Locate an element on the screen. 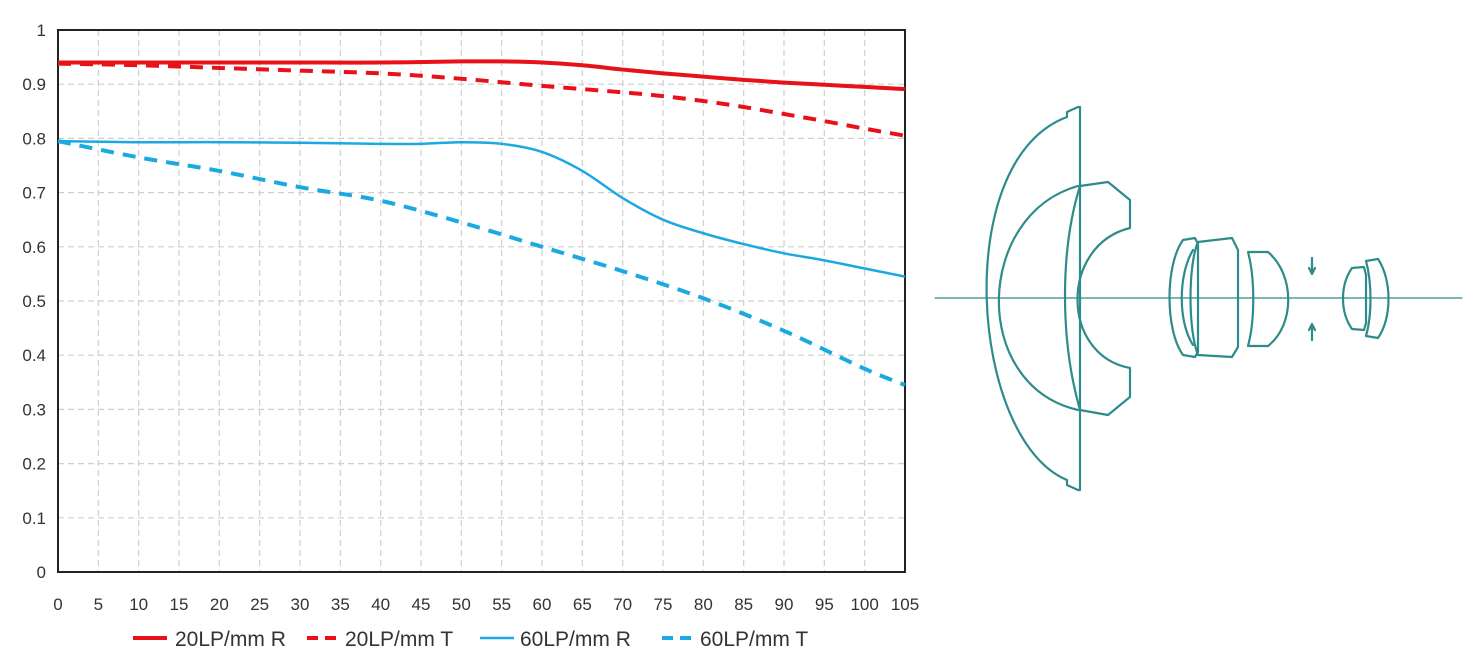  x-tick-label: 0 is located at coordinates (57, 604).